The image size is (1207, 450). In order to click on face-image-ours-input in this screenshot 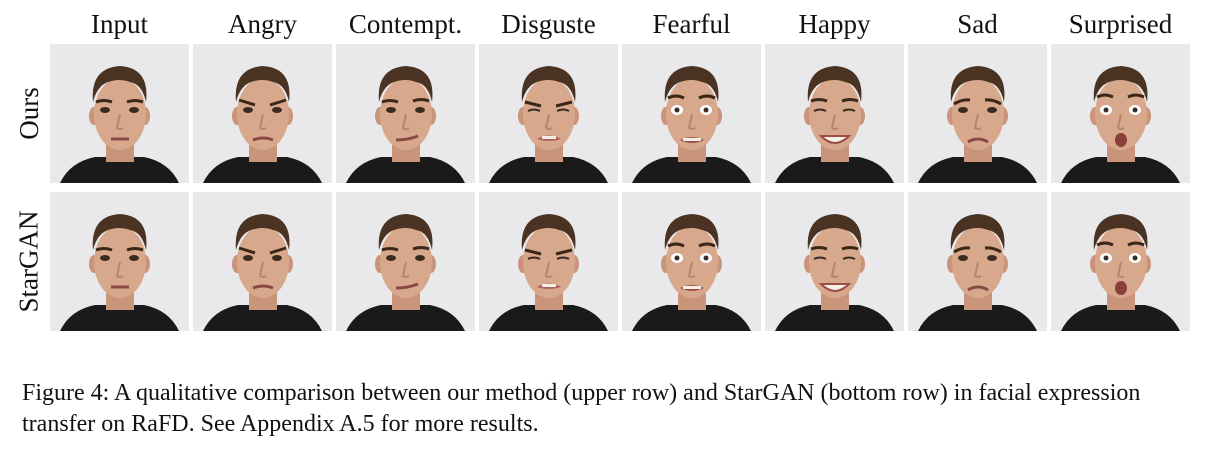, I will do `click(119, 113)`.